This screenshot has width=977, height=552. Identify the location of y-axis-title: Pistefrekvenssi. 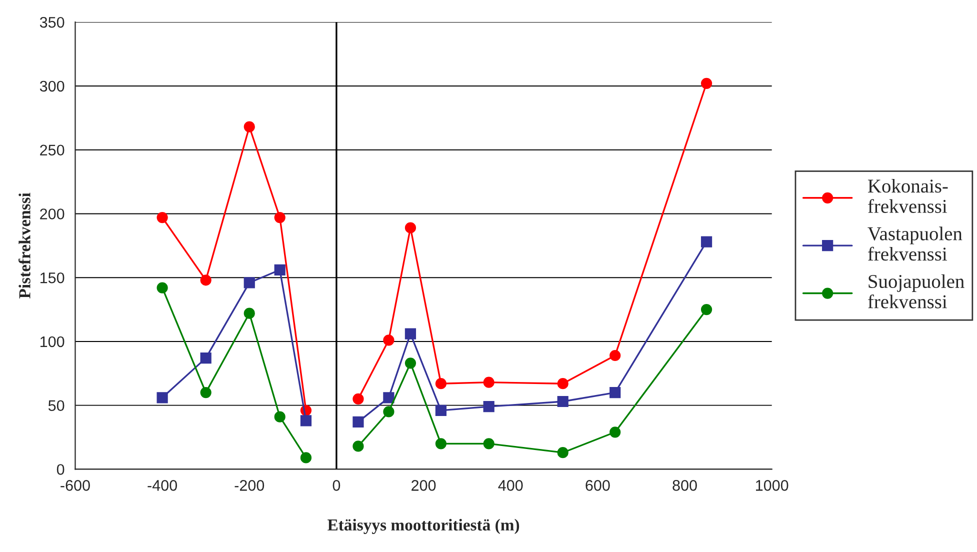
(24, 245).